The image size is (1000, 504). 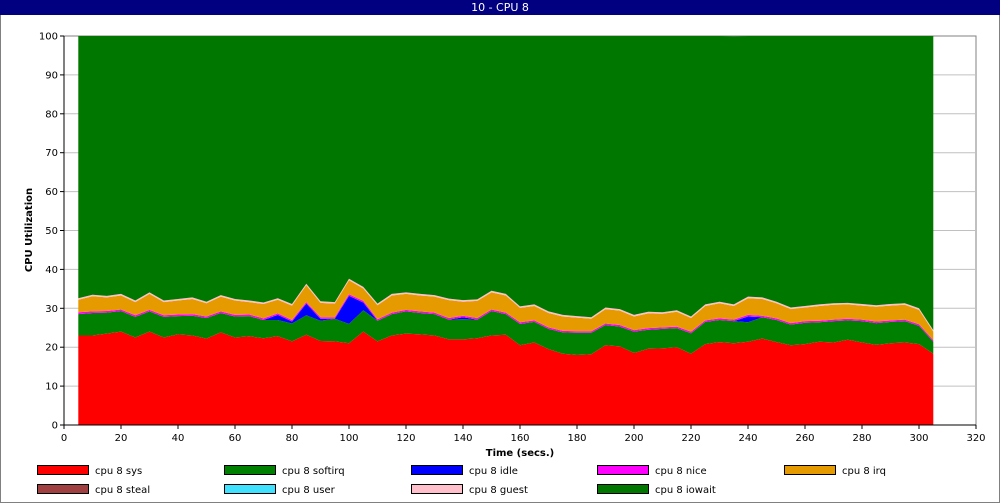 I want to click on x-tick-label: 320, so click(x=975, y=438).